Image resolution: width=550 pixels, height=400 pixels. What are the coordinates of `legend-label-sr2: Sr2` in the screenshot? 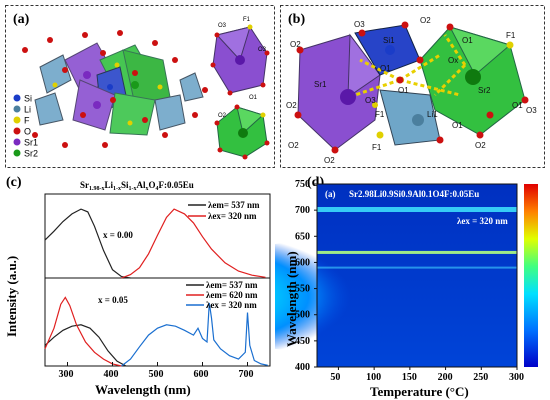 It's located at (31, 154).